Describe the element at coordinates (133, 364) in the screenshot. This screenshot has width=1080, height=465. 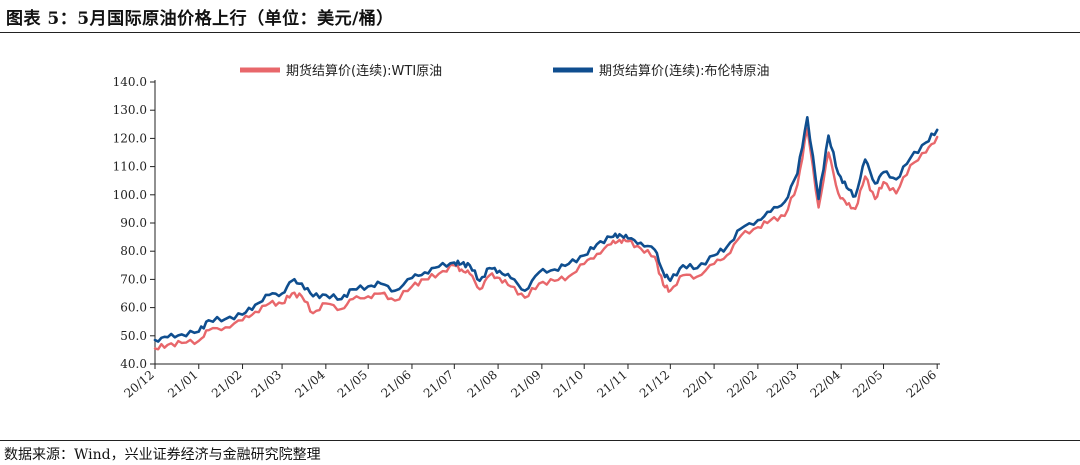
I see `y-tick-label: 40.0` at that location.